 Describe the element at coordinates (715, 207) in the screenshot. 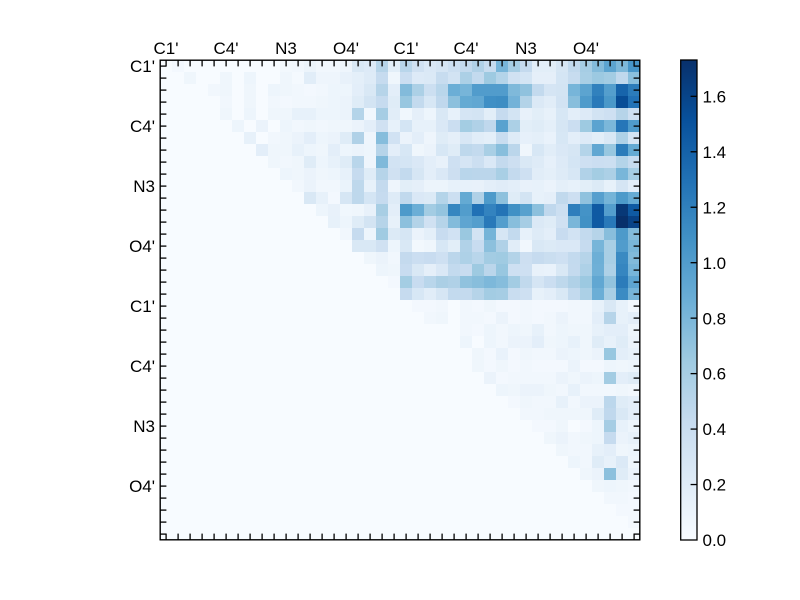

I see `svg-text: 1.2` at that location.